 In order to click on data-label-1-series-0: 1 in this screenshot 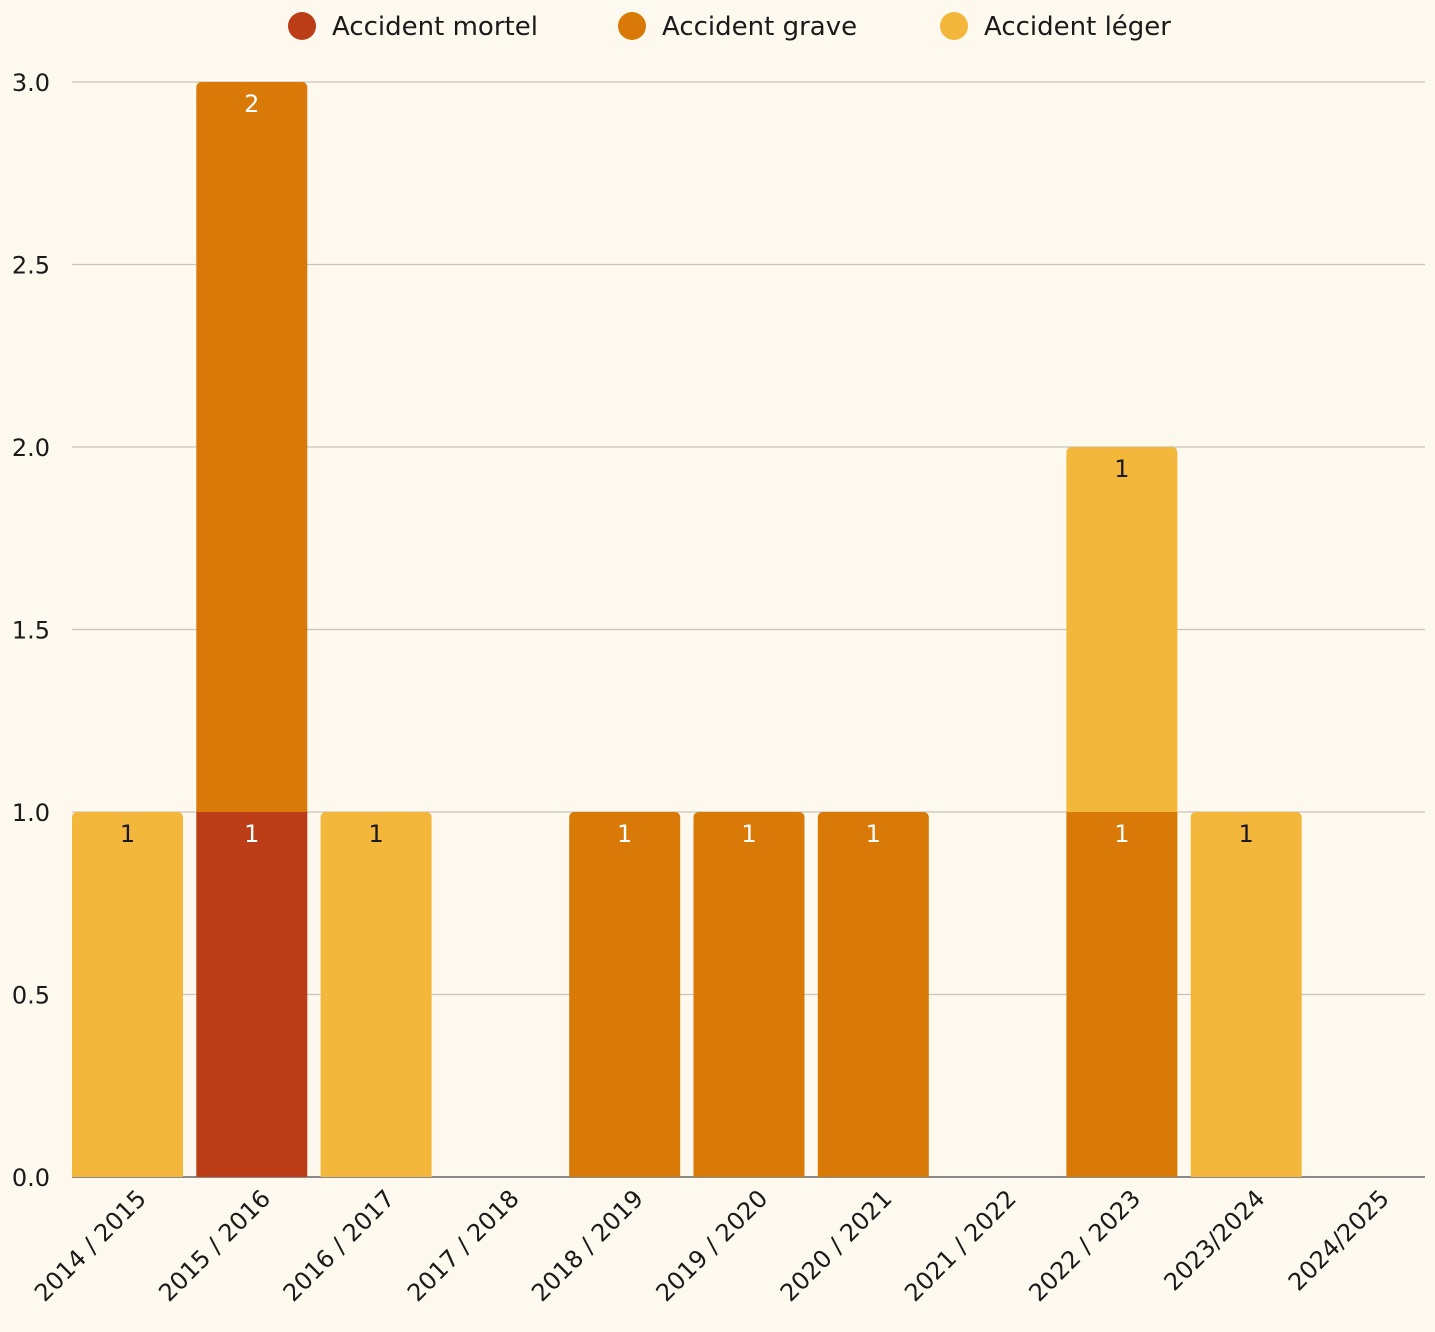, I will do `click(251, 834)`.